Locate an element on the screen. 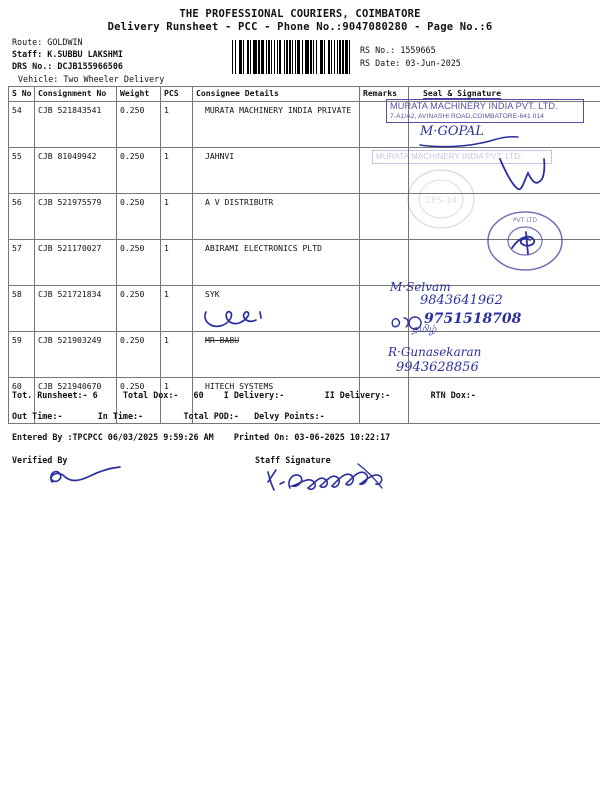 This screenshot has width=600, height=800. cell-s-no: 59 is located at coordinates (21, 354).